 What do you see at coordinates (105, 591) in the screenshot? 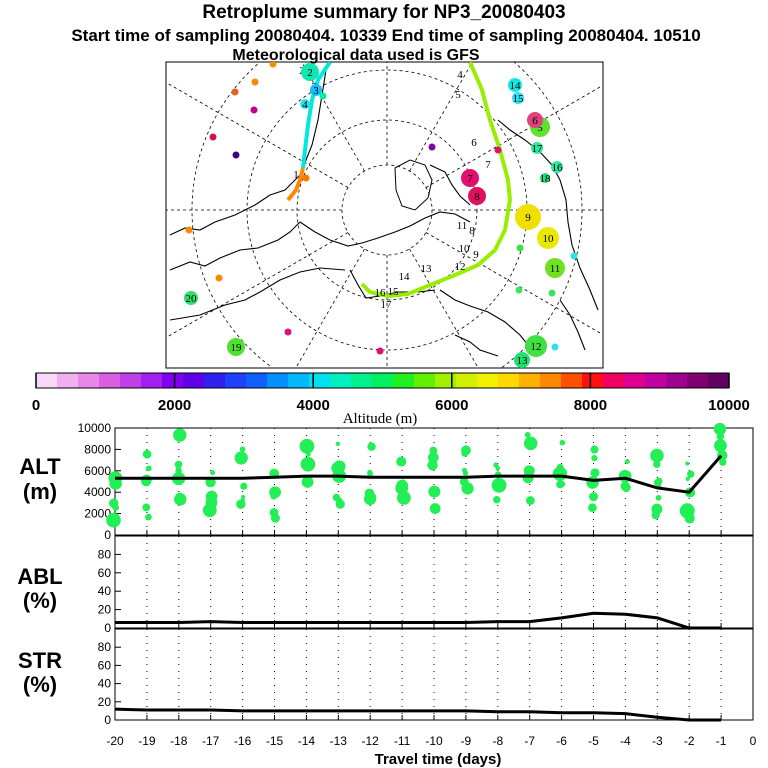
I see `y-tick-label: 40` at bounding box center [105, 591].